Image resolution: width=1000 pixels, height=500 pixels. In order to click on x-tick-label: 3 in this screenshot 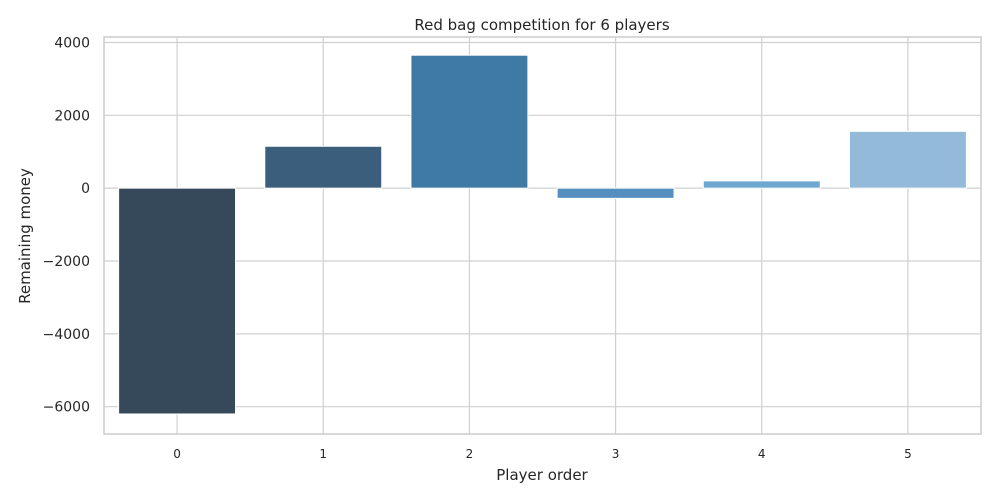, I will do `click(616, 454)`.